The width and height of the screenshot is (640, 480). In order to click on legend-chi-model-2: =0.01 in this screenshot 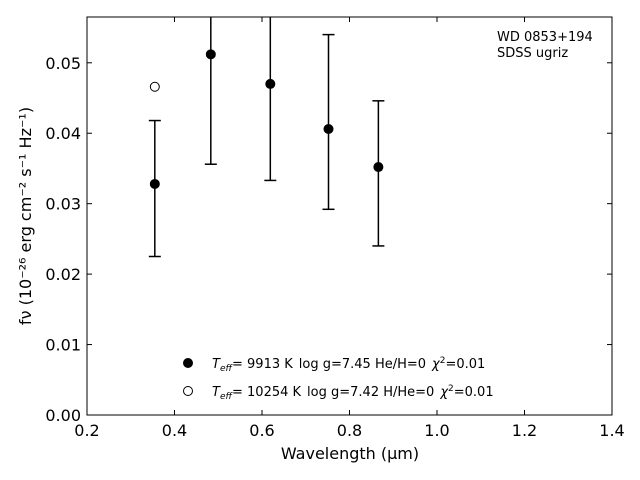, I will do `click(474, 392)`.